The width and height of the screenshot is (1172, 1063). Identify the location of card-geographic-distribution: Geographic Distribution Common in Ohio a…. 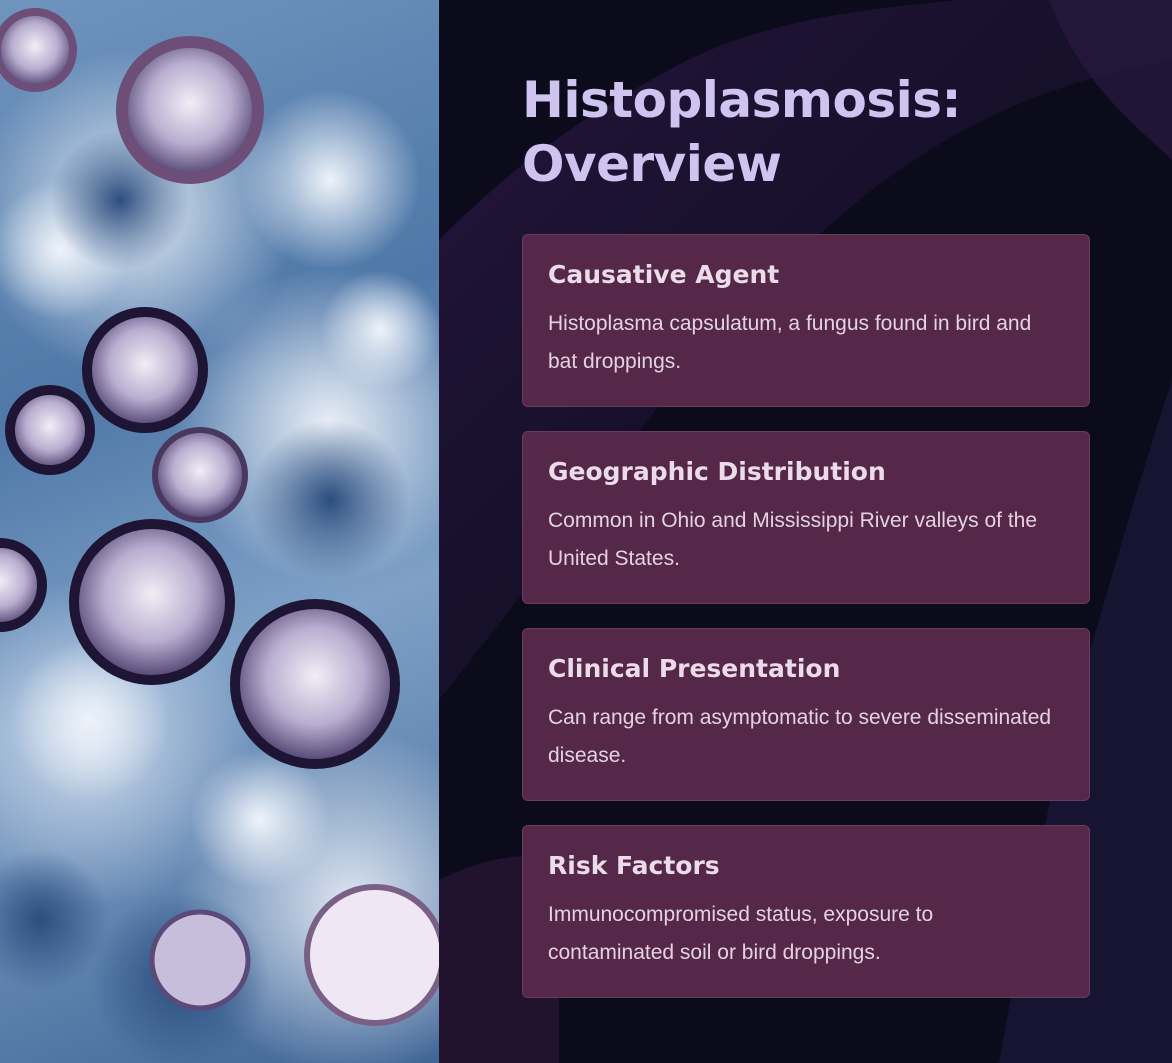
(806, 517).